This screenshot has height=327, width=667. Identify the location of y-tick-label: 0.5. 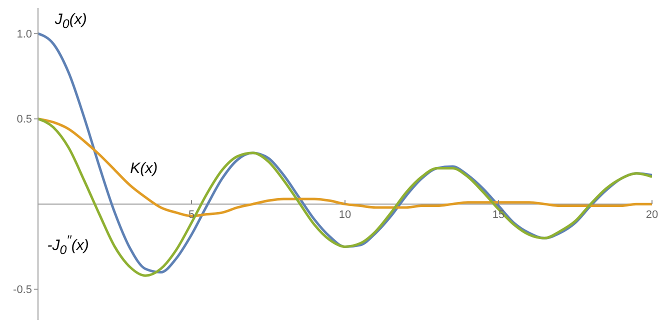
(24, 120).